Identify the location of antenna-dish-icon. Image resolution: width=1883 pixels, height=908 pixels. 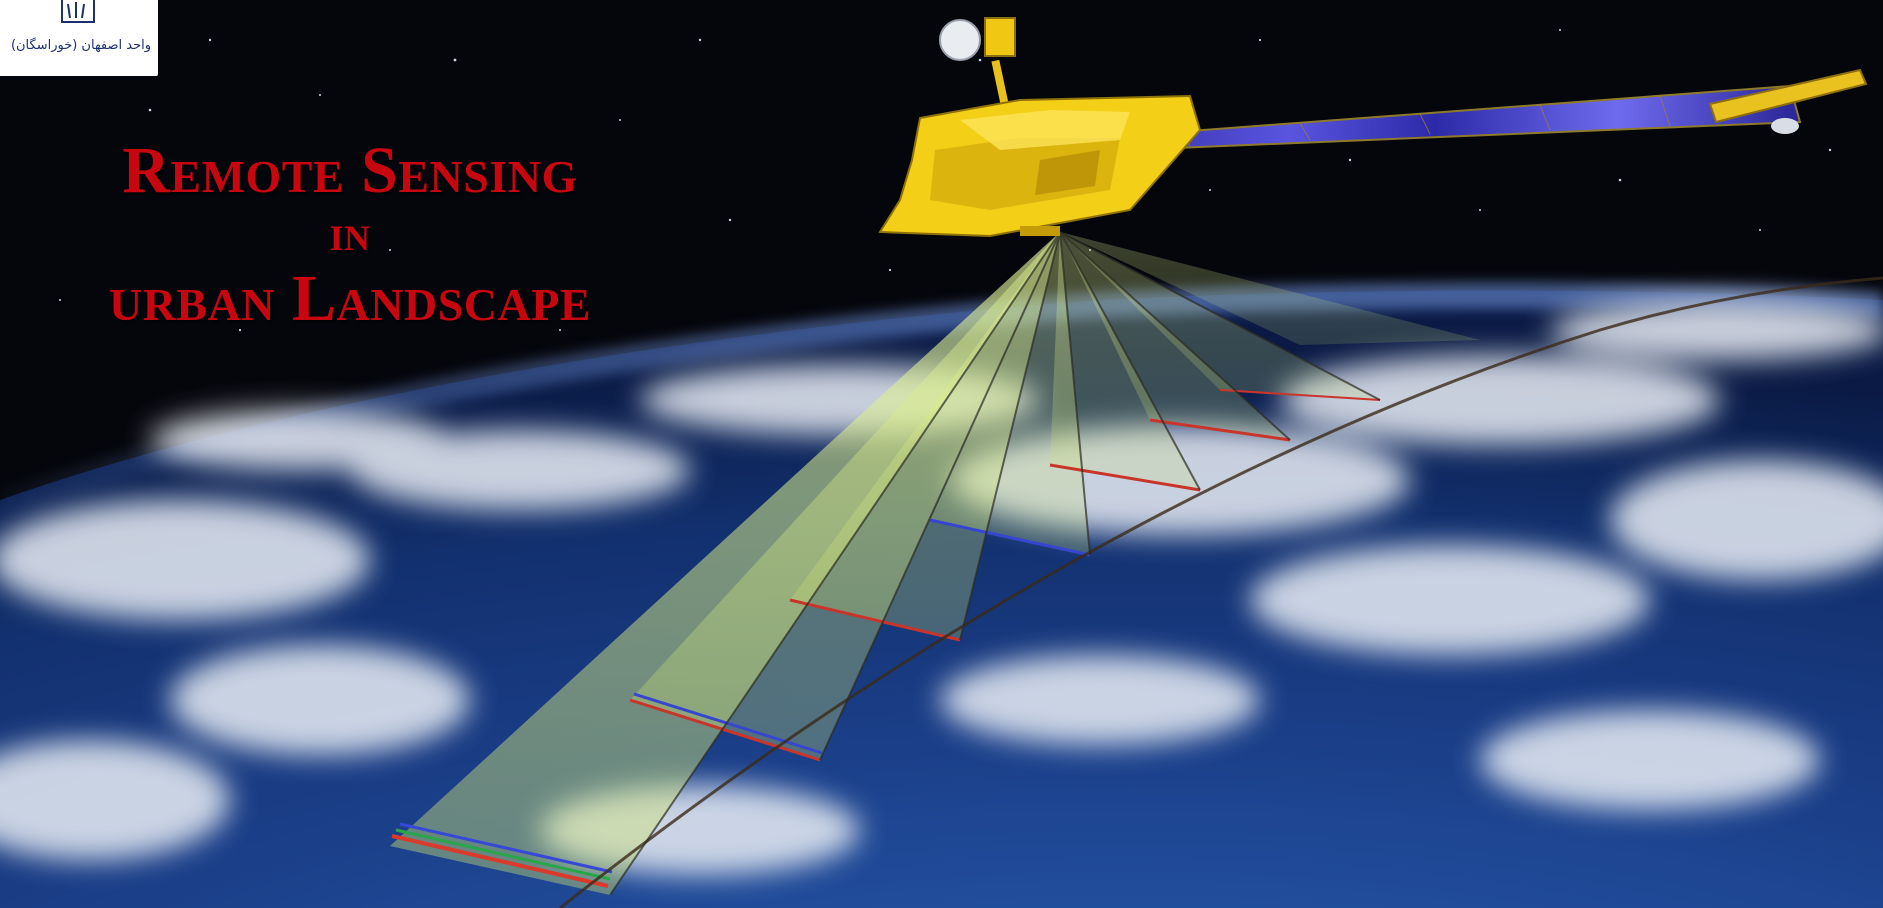
(960, 40).